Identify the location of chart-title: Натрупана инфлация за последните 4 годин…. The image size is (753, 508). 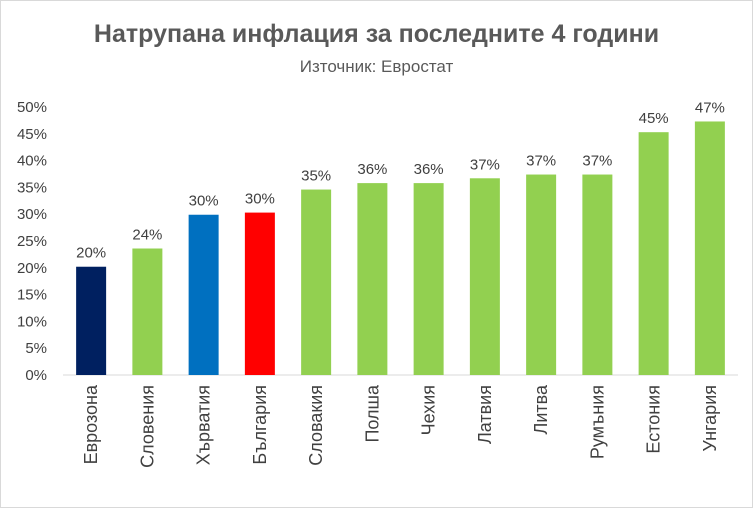
(376, 34).